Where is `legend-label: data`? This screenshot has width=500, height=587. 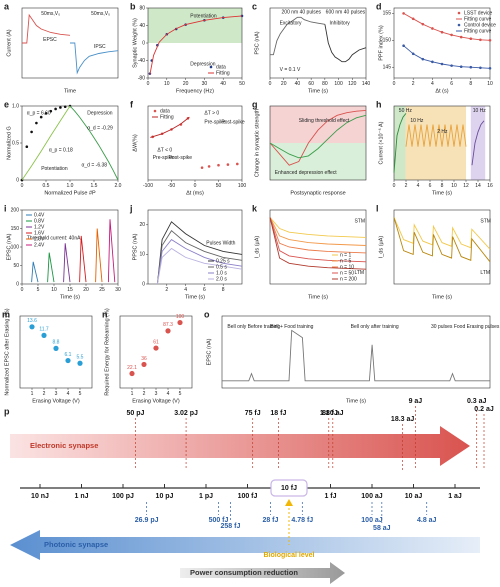
legend-label: data is located at coordinates (221, 67).